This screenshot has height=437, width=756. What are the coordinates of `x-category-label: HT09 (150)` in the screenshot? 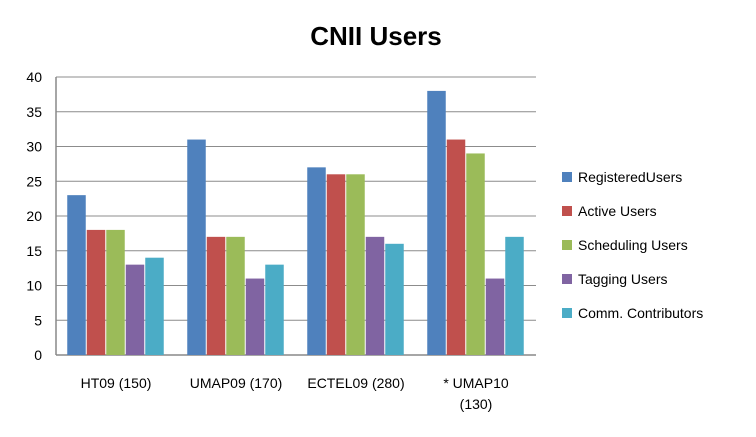 It's located at (116, 383).